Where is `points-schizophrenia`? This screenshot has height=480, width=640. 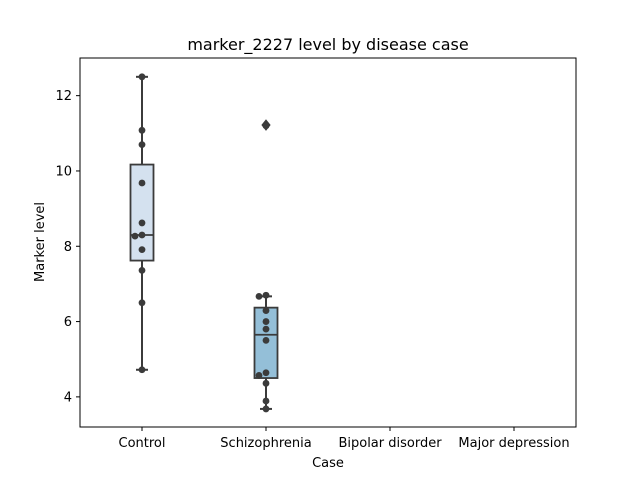
points-schizophrenia is located at coordinates (262, 267).